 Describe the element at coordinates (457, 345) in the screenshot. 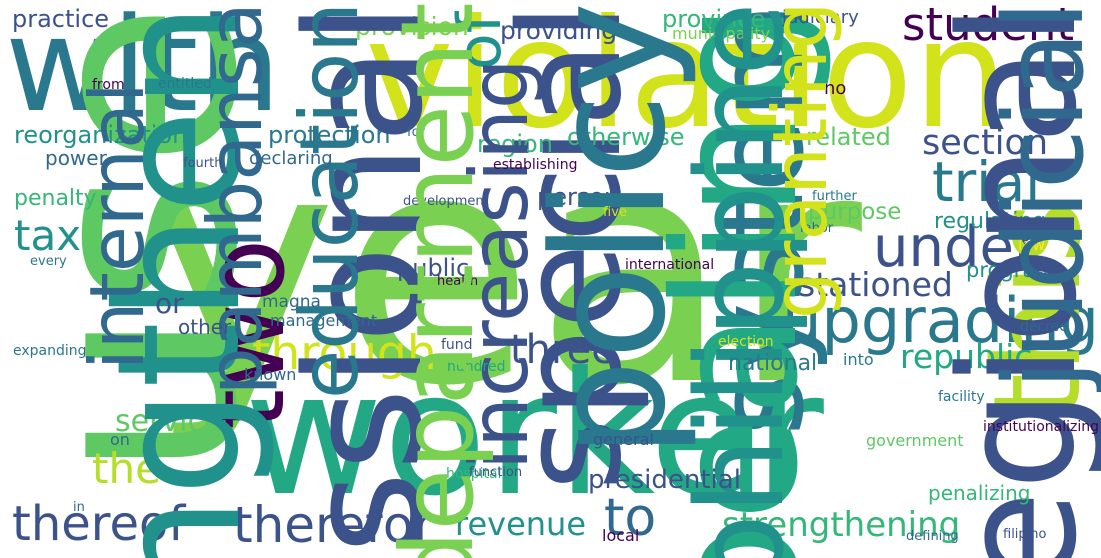

I see `word-fund: fund` at that location.